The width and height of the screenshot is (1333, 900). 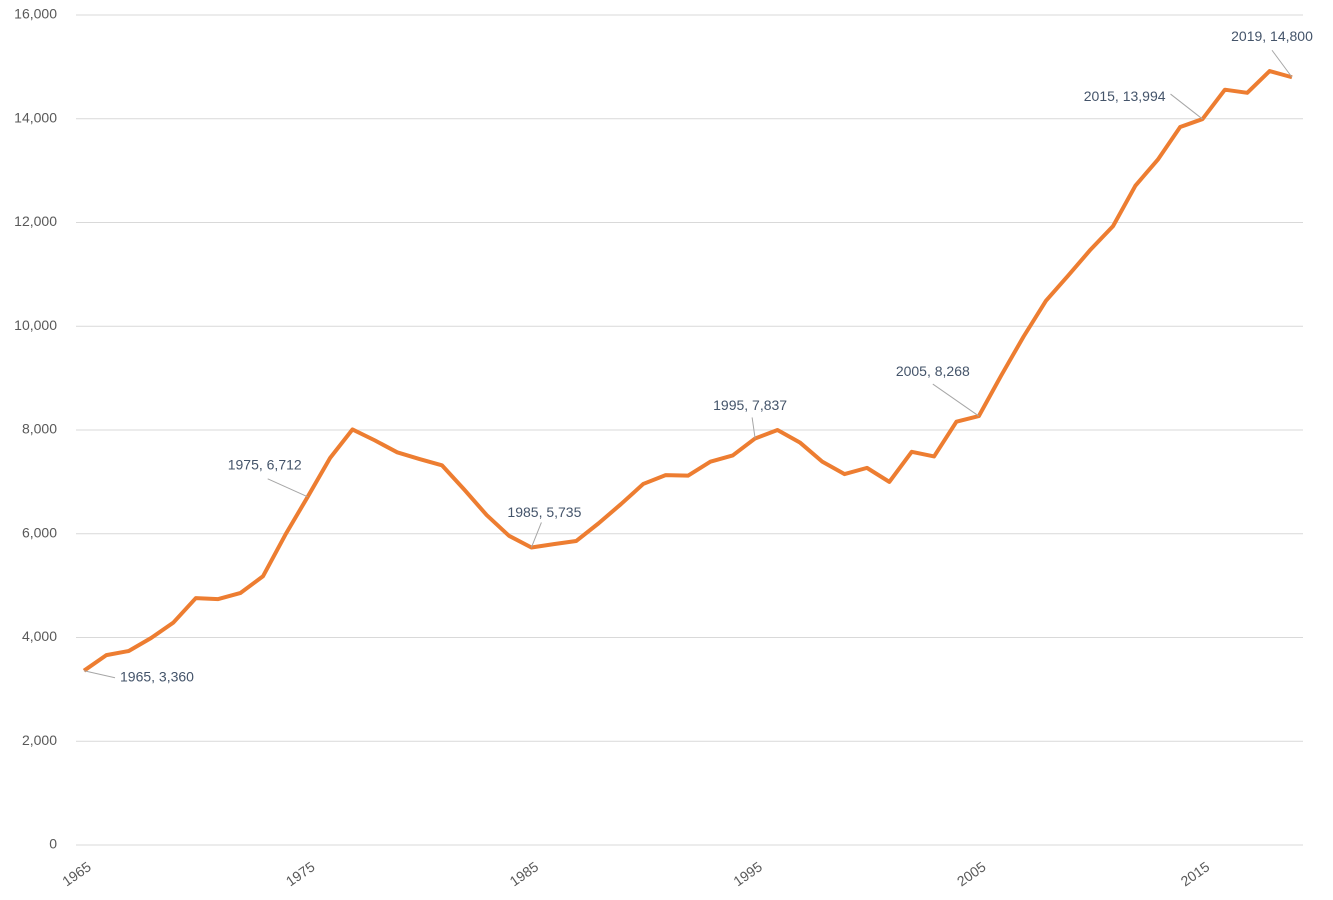 What do you see at coordinates (39, 532) in the screenshot?
I see `y-tick-label: 6,000` at bounding box center [39, 532].